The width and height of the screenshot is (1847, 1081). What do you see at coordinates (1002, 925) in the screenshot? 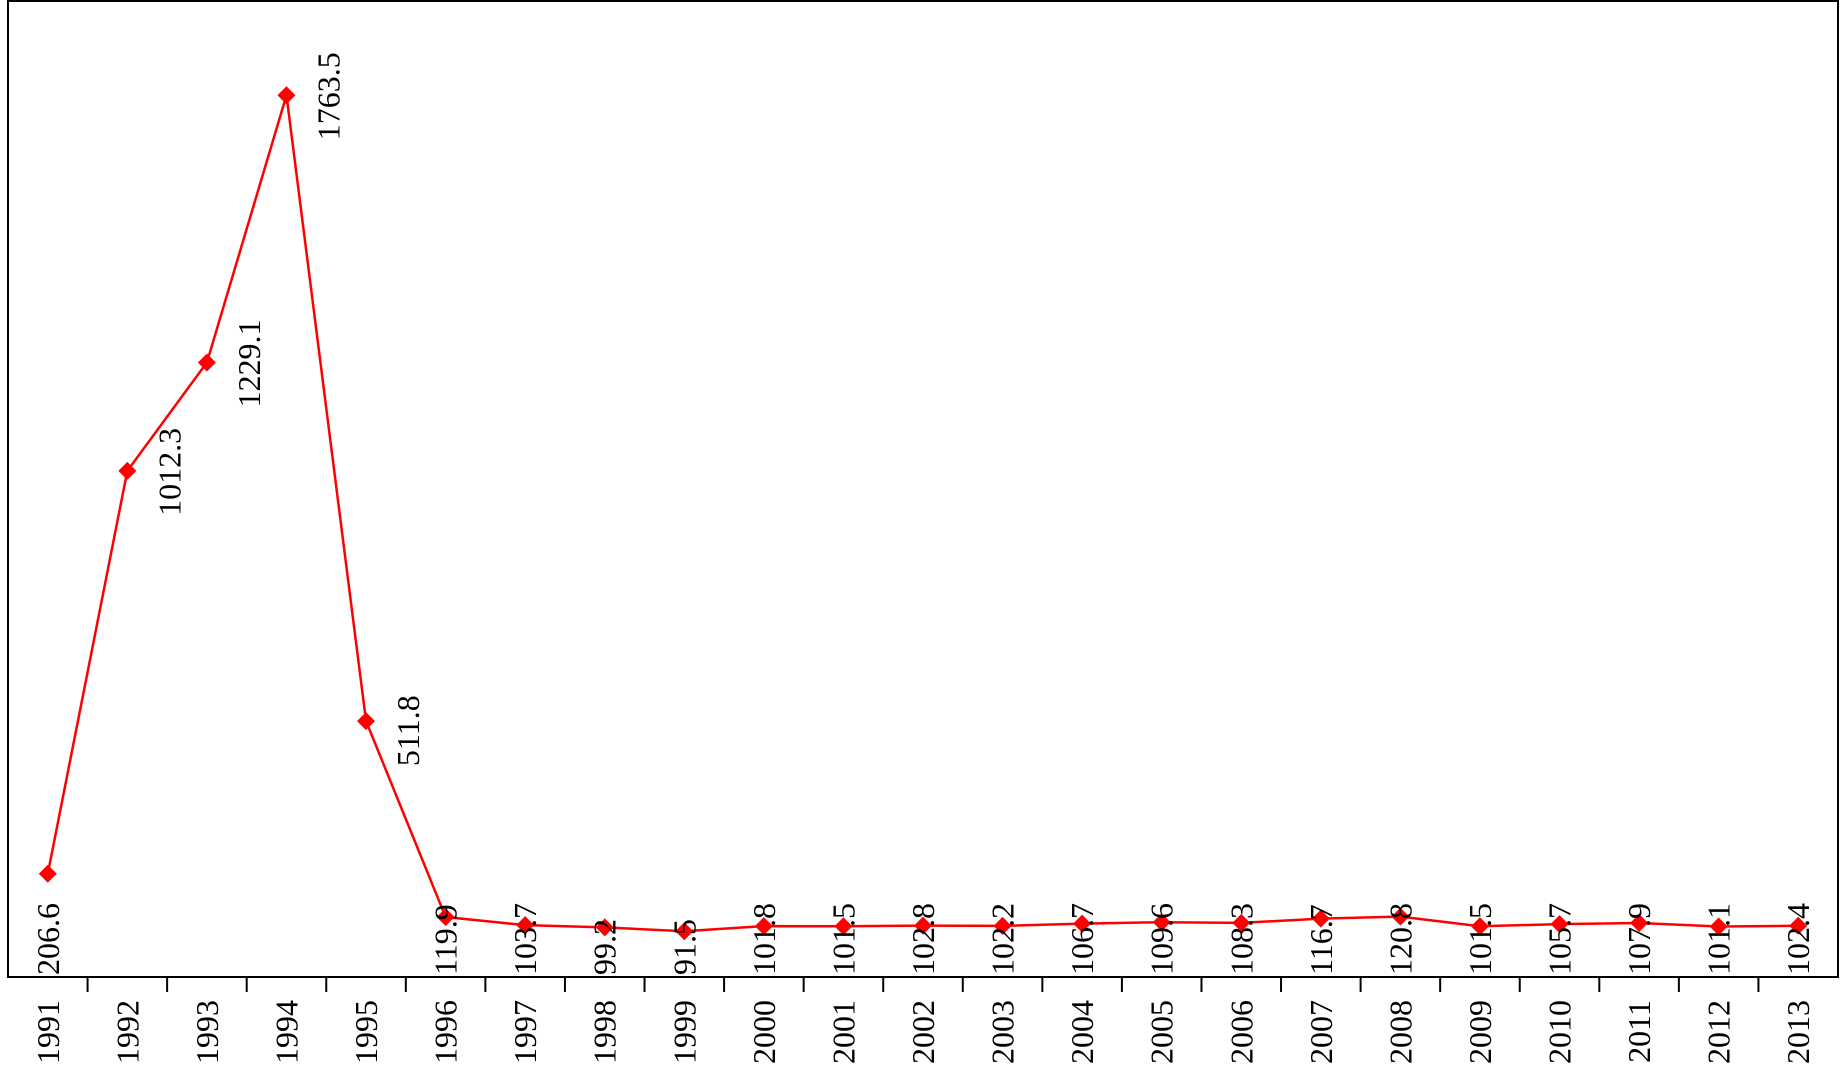
I see `data-point-2003` at bounding box center [1002, 925].